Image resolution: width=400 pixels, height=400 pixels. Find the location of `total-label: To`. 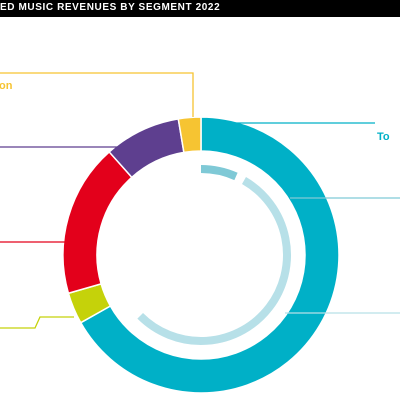

total-label: To is located at coordinates (383, 137).